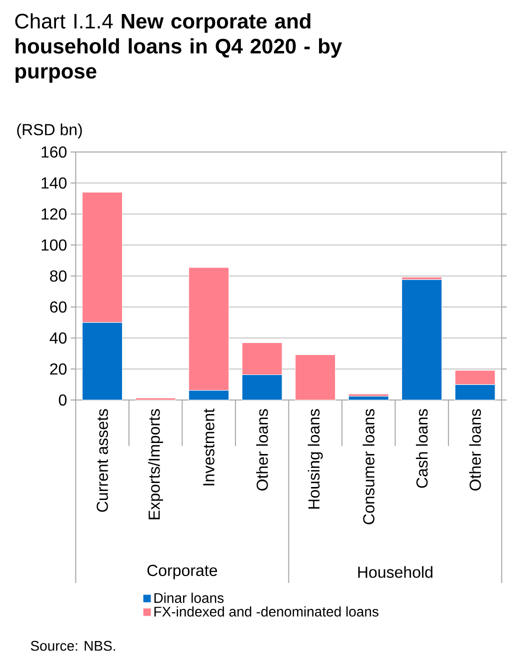  Describe the element at coordinates (58, 338) in the screenshot. I see `y-tick-label: 40` at that location.